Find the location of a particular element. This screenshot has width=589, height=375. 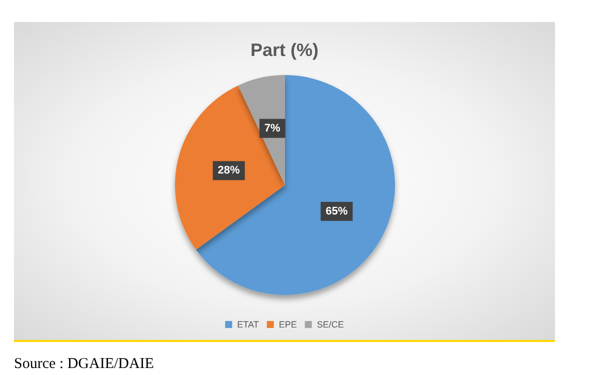

source-note: Source : DGAIE/DAIE is located at coordinates (84, 364).